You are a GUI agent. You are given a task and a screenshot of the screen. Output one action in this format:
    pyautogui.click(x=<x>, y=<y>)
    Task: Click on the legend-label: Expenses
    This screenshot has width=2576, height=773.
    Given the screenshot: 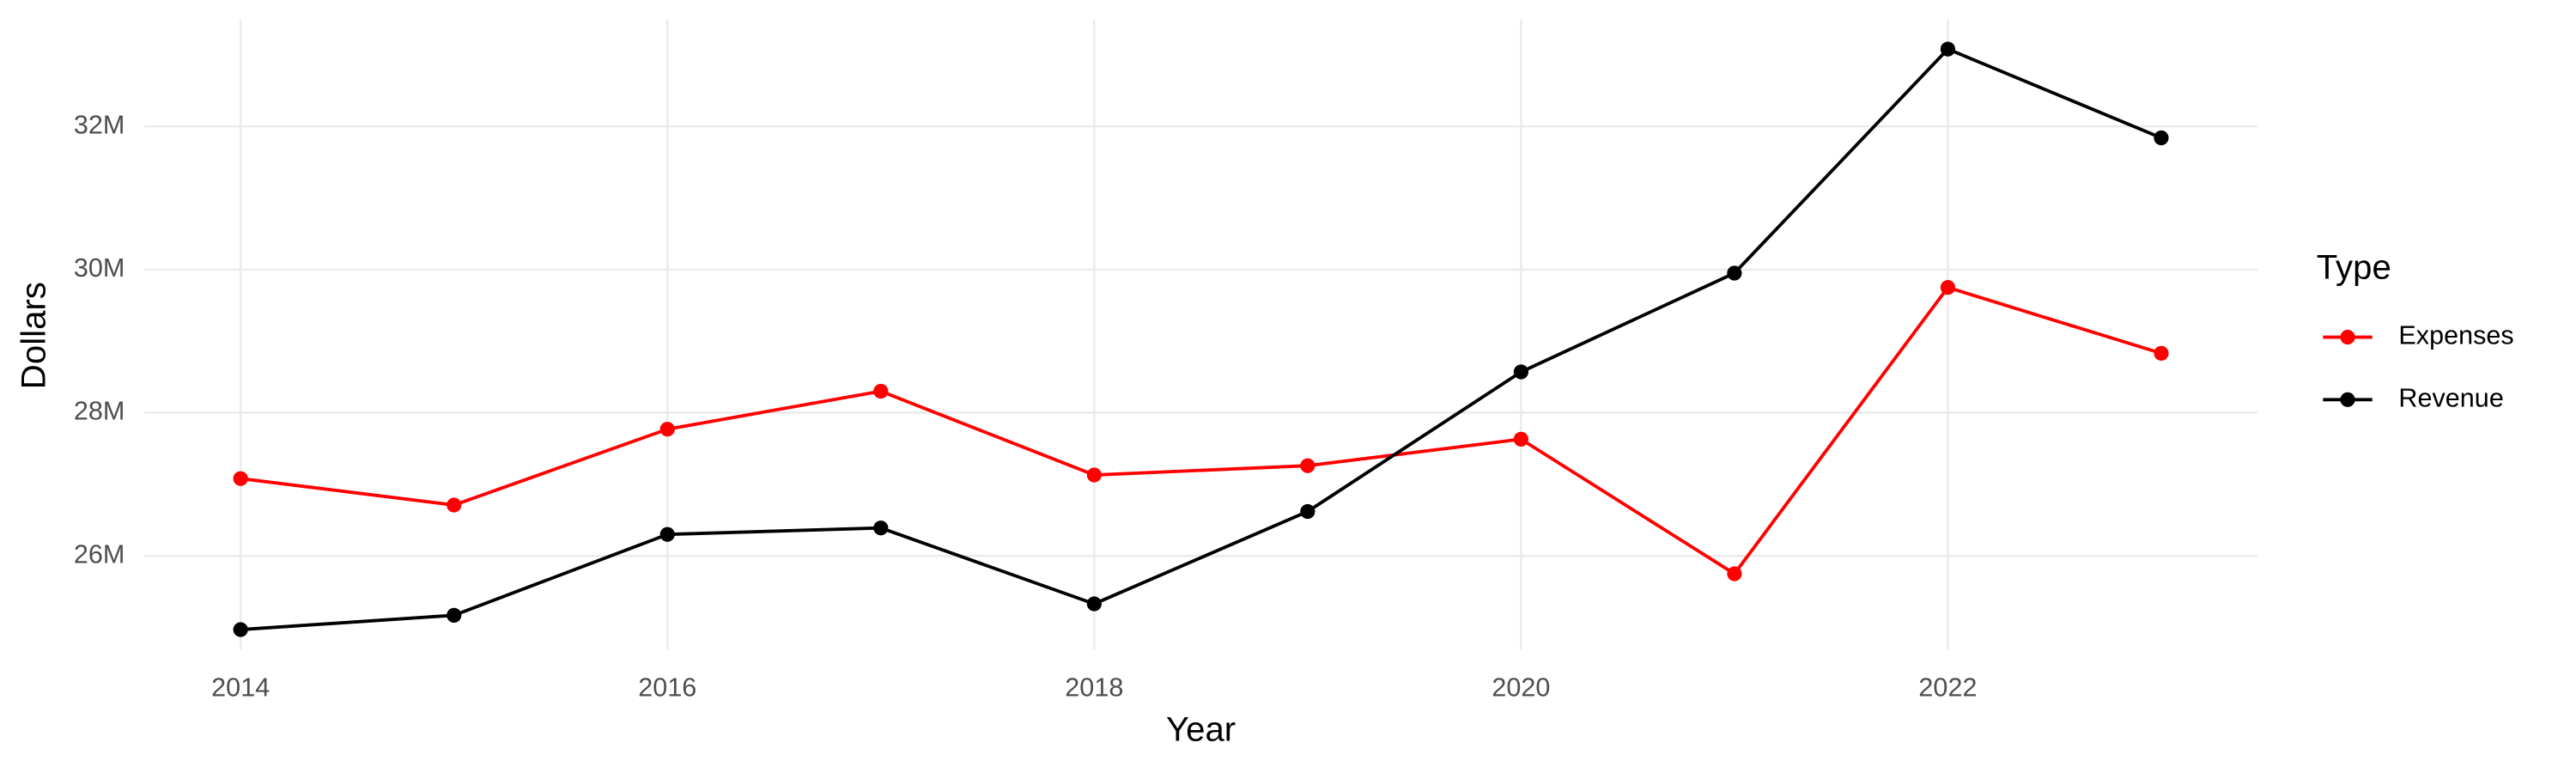 What is the action you would take?
    pyautogui.click(x=2456, y=335)
    